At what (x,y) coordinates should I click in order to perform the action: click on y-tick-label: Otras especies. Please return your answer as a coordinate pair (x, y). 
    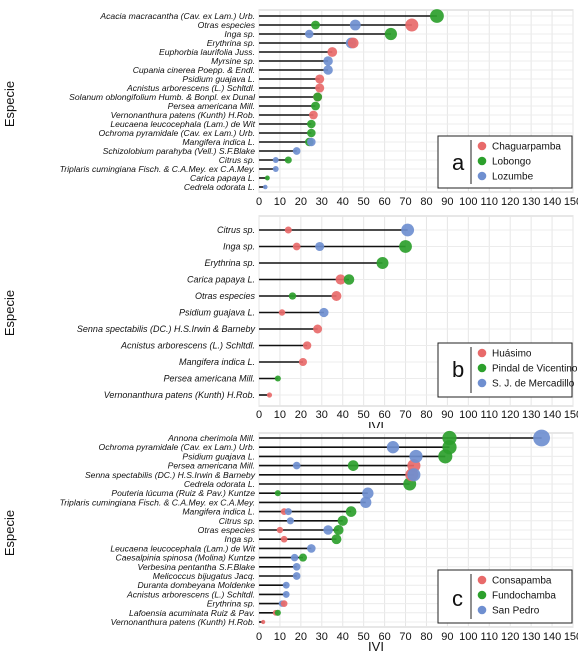
    Looking at the image, I should click on (225, 296).